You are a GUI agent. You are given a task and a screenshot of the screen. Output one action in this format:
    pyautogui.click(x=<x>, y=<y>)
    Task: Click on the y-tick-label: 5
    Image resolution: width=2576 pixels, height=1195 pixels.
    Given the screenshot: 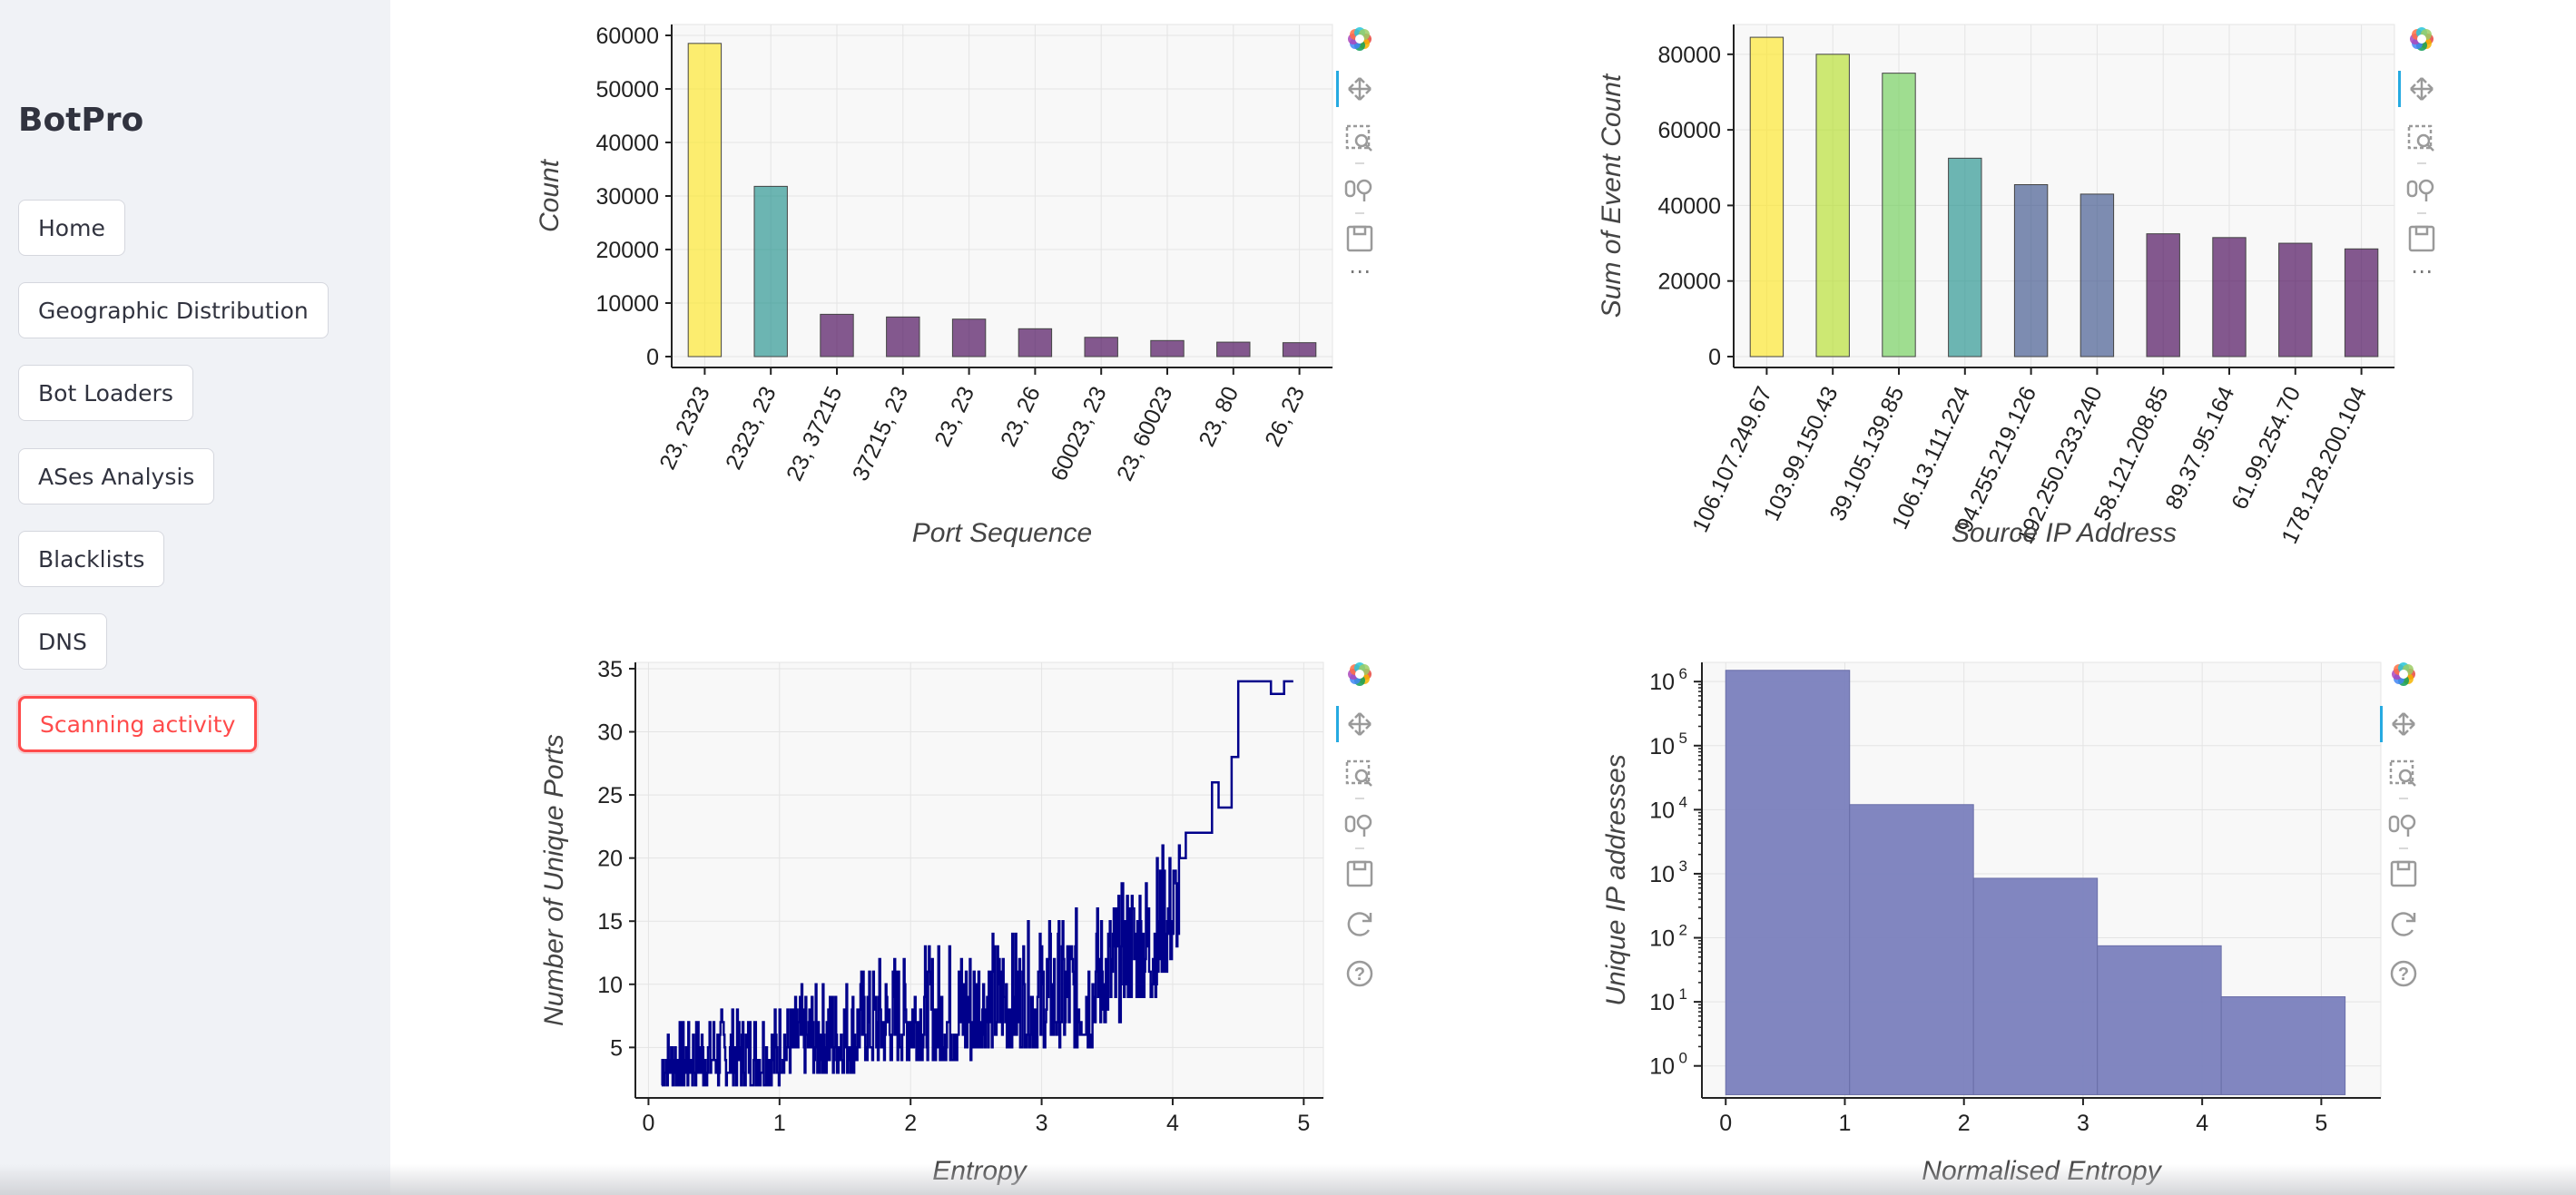 What is the action you would take?
    pyautogui.click(x=616, y=1048)
    